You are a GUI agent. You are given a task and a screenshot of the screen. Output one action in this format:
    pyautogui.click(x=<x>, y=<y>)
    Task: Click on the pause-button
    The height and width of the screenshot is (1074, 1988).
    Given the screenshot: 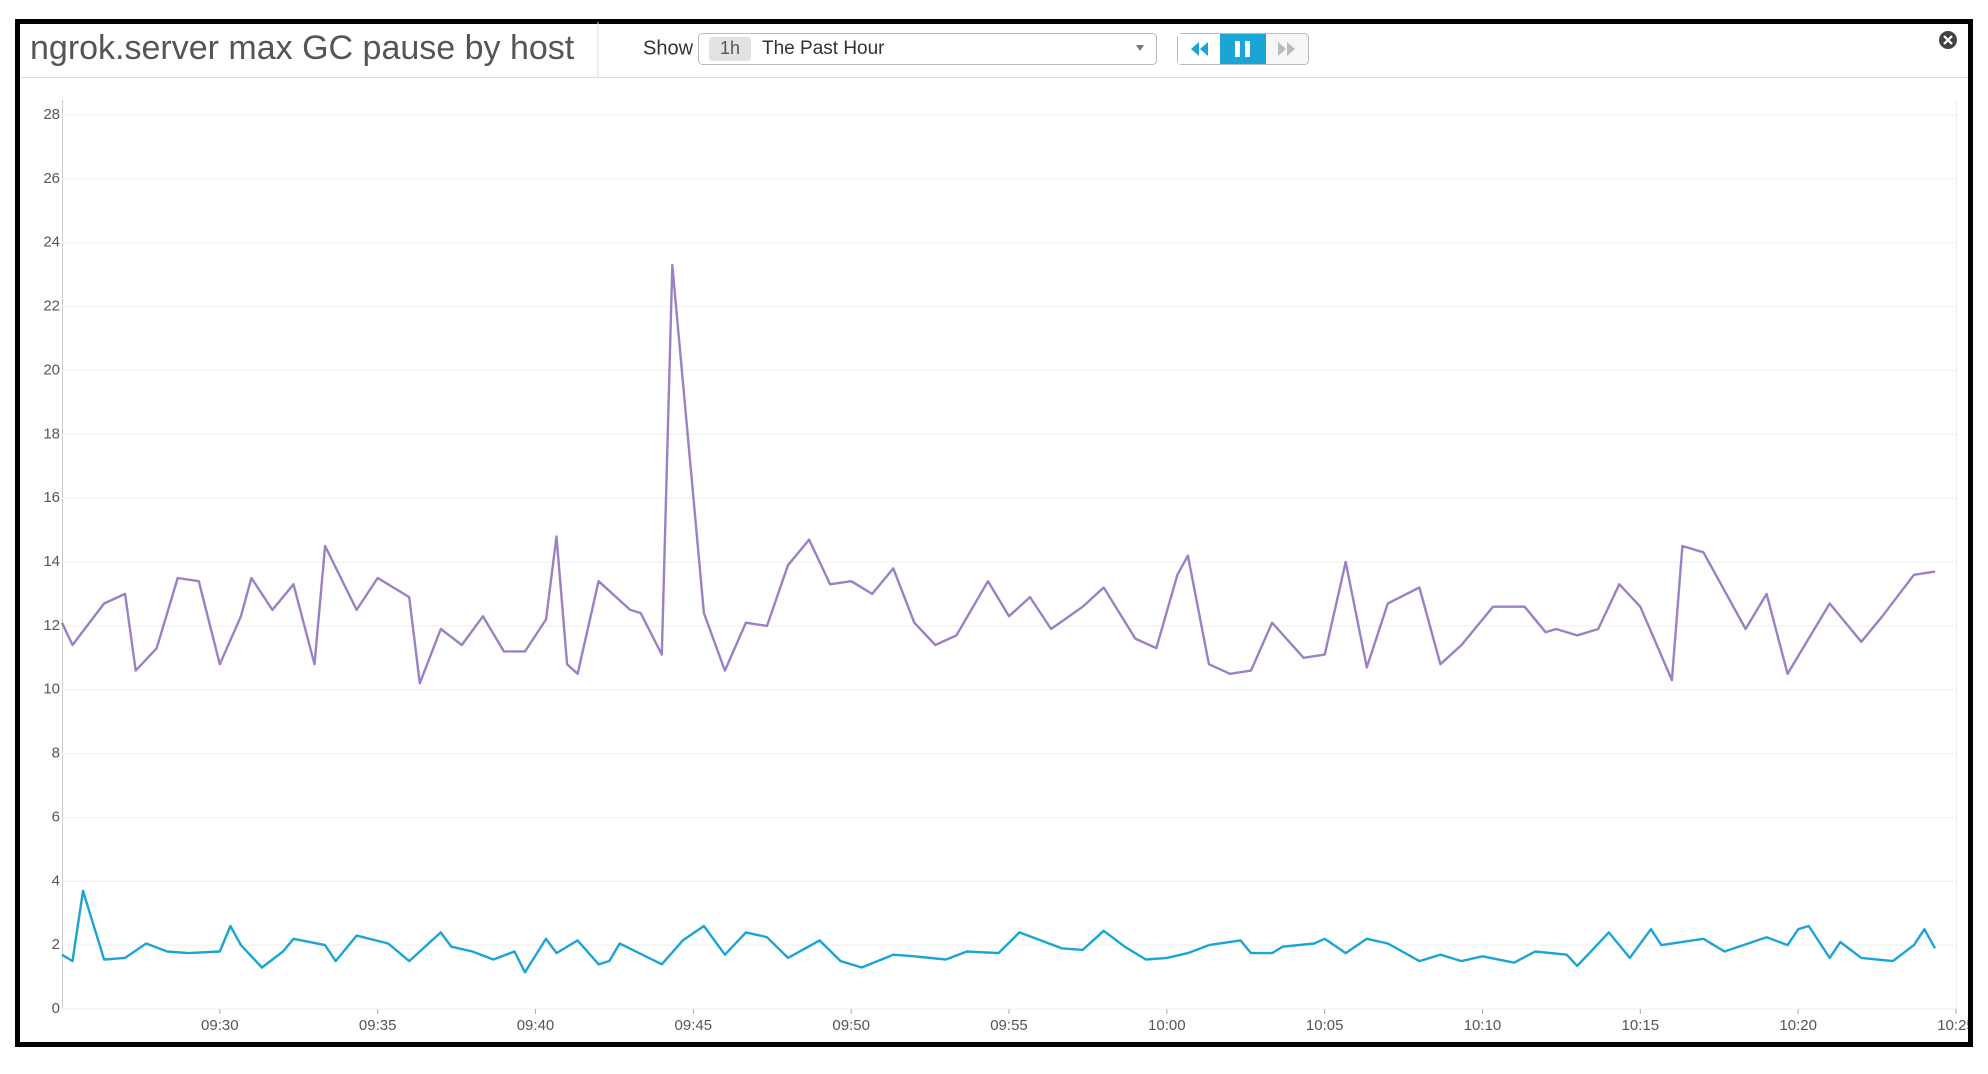 What is the action you would take?
    pyautogui.click(x=1243, y=49)
    